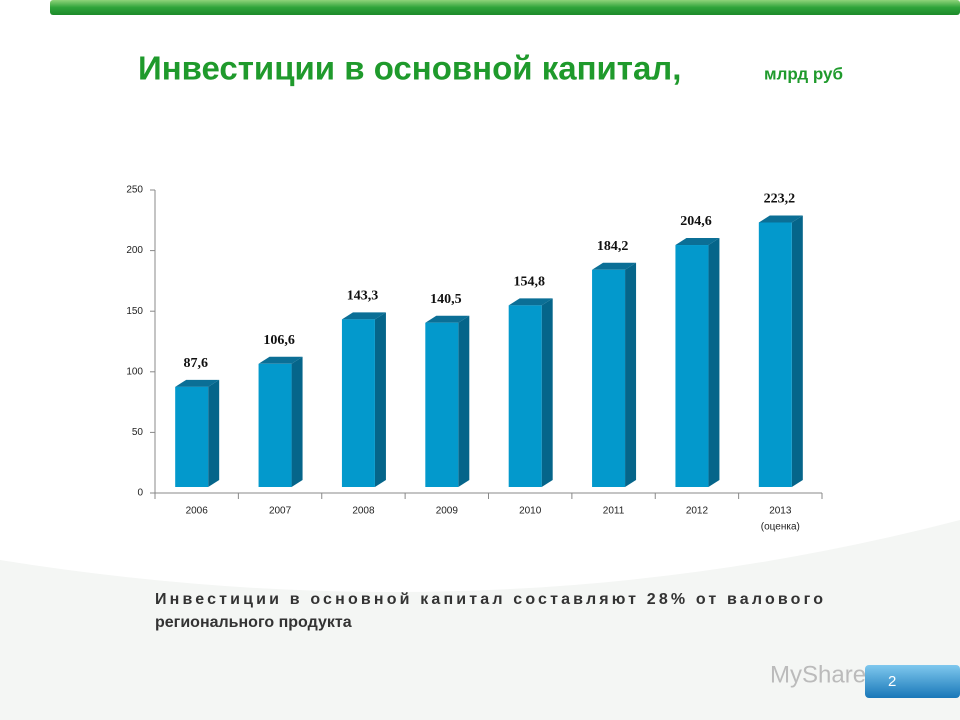 This screenshot has width=960, height=720. What do you see at coordinates (363, 296) in the screenshot?
I see `value-label: 143,3` at bounding box center [363, 296].